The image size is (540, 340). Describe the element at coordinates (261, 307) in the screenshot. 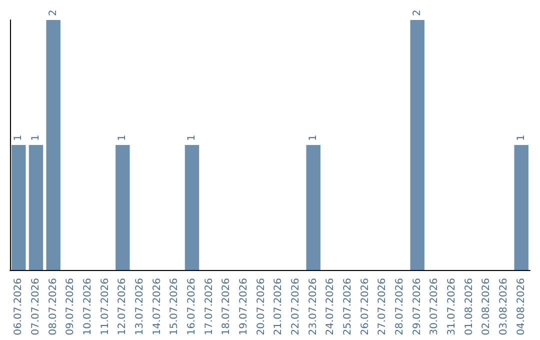

I see `x-tick-label: 20.07.2026` at that location.